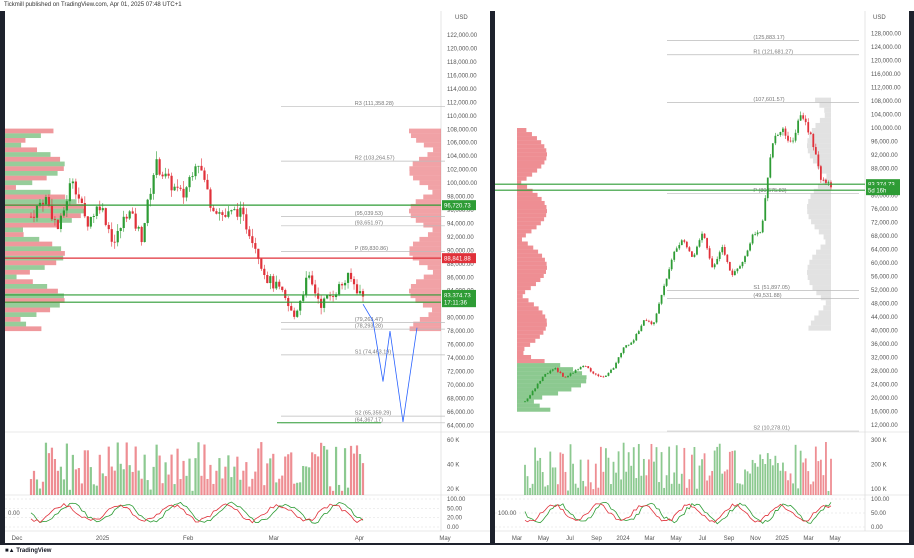 This screenshot has width=914, height=558. I want to click on price-tick-label: 80,000.00, so click(884, 197).